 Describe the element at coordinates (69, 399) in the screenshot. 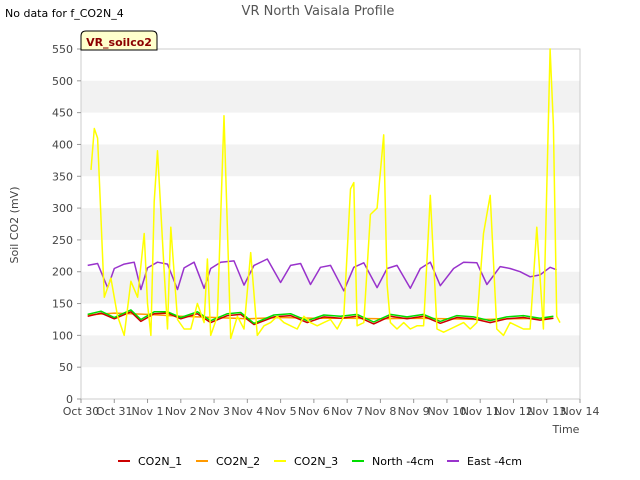

I see `y-tick-label: 0` at that location.